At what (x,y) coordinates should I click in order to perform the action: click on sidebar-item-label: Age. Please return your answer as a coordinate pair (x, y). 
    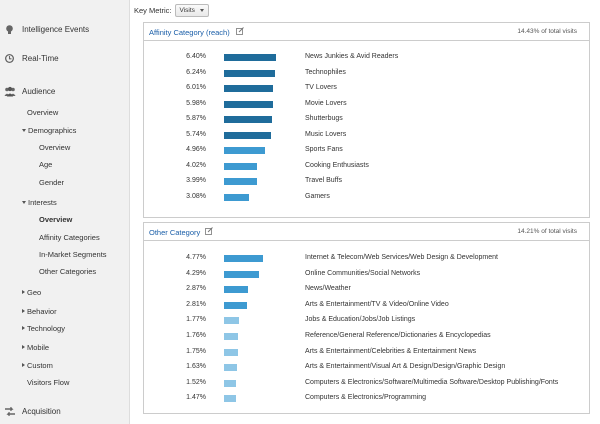
    Looking at the image, I should click on (46, 164).